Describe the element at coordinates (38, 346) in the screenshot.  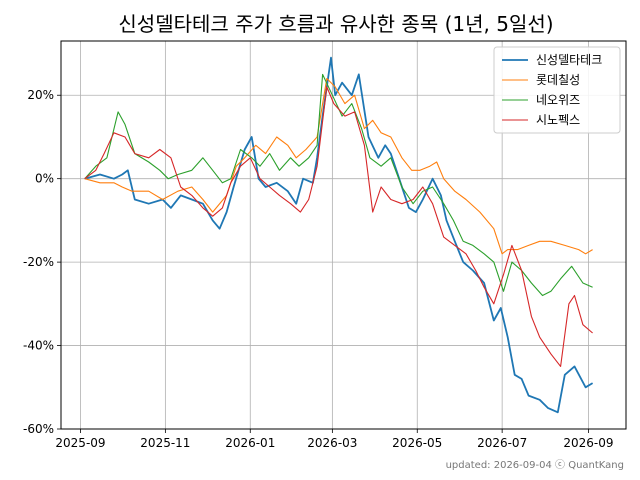
I see `y-tick-label: -40%` at that location.